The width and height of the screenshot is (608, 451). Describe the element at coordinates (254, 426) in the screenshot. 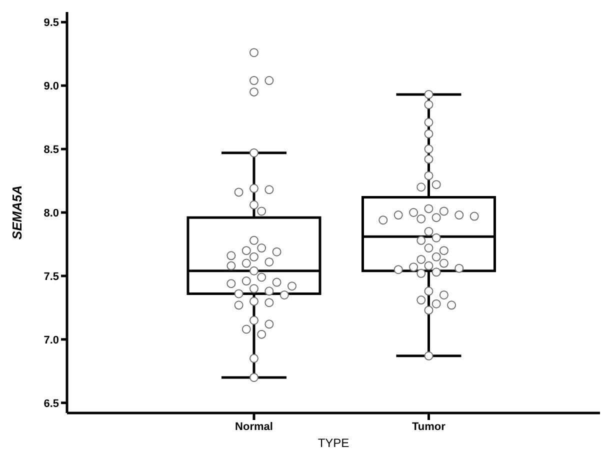

I see `x-tick-label: Normal` at that location.